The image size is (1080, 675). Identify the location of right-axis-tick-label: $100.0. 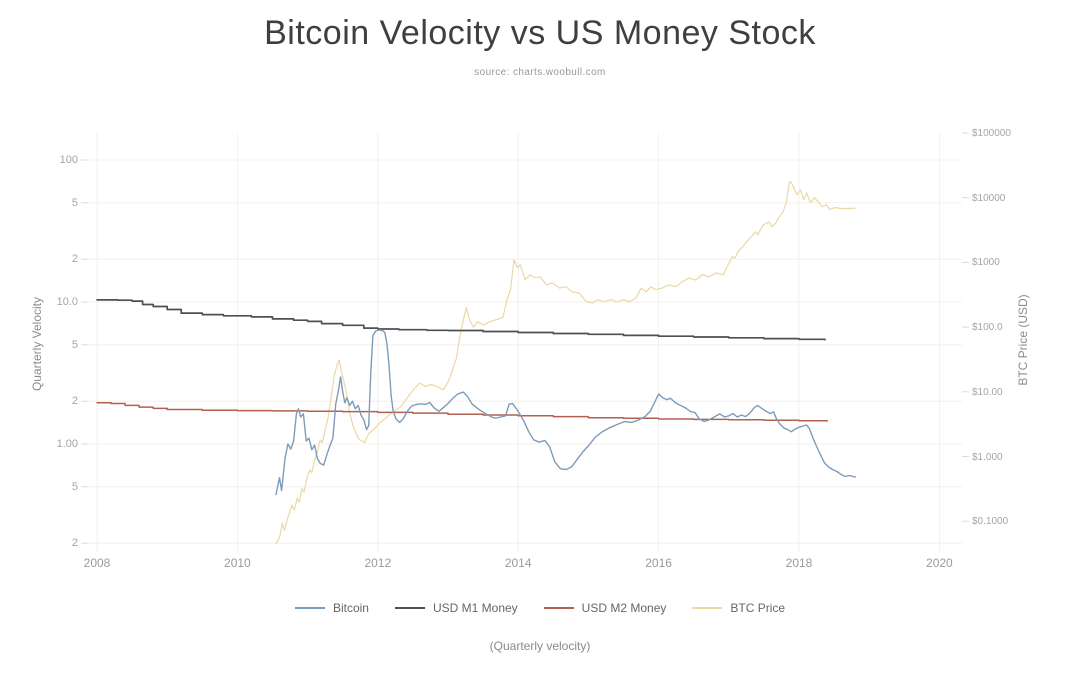
(987, 328).